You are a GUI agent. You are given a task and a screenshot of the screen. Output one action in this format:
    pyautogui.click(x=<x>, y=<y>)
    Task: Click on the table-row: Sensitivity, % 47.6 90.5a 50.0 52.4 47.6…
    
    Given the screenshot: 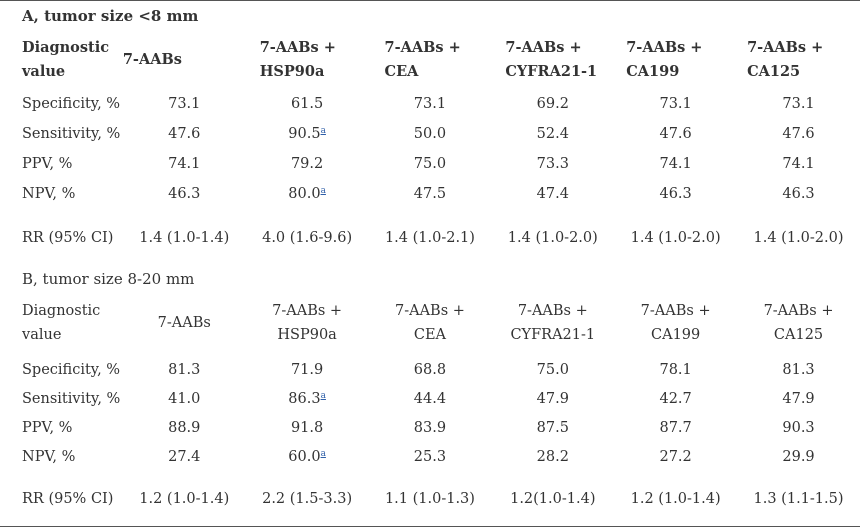 What is the action you would take?
    pyautogui.click(x=430, y=134)
    